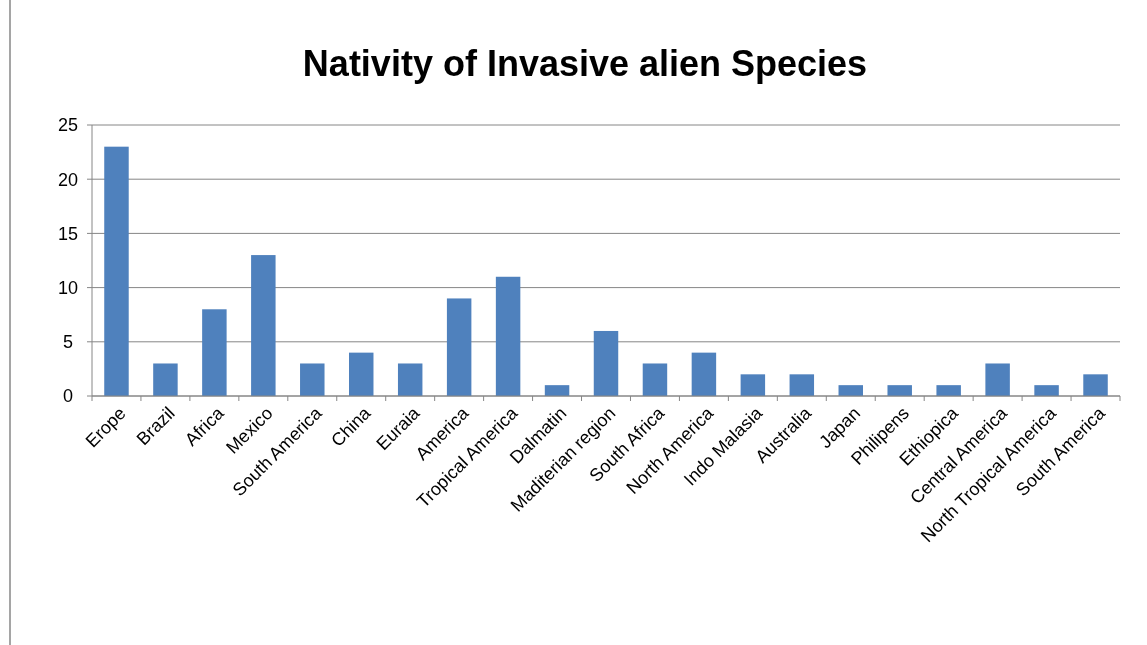 This screenshot has height=645, width=1147. Describe the element at coordinates (68, 396) in the screenshot. I see `y-tick-label: 0` at that location.